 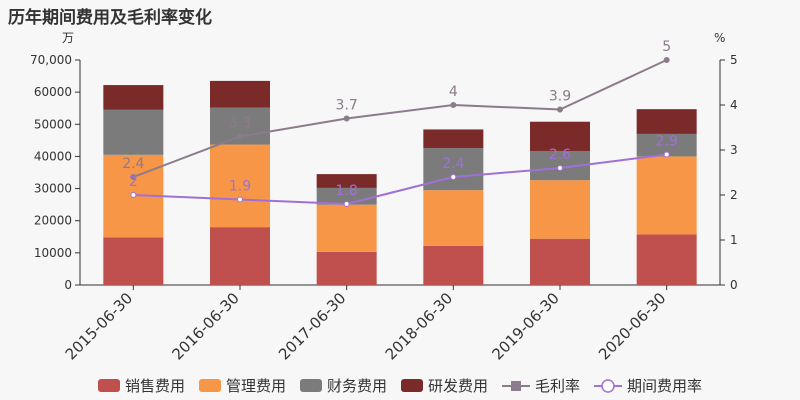 I want to click on right-tick-label: 3, so click(x=734, y=150).